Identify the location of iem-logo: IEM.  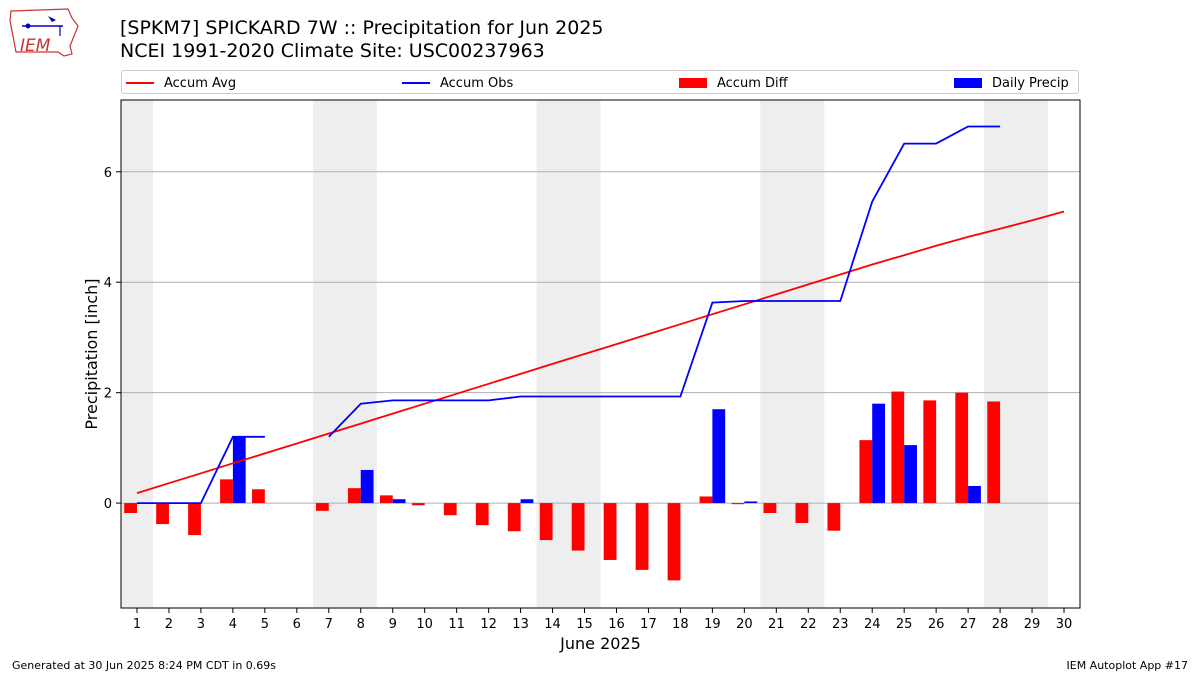
(44, 33).